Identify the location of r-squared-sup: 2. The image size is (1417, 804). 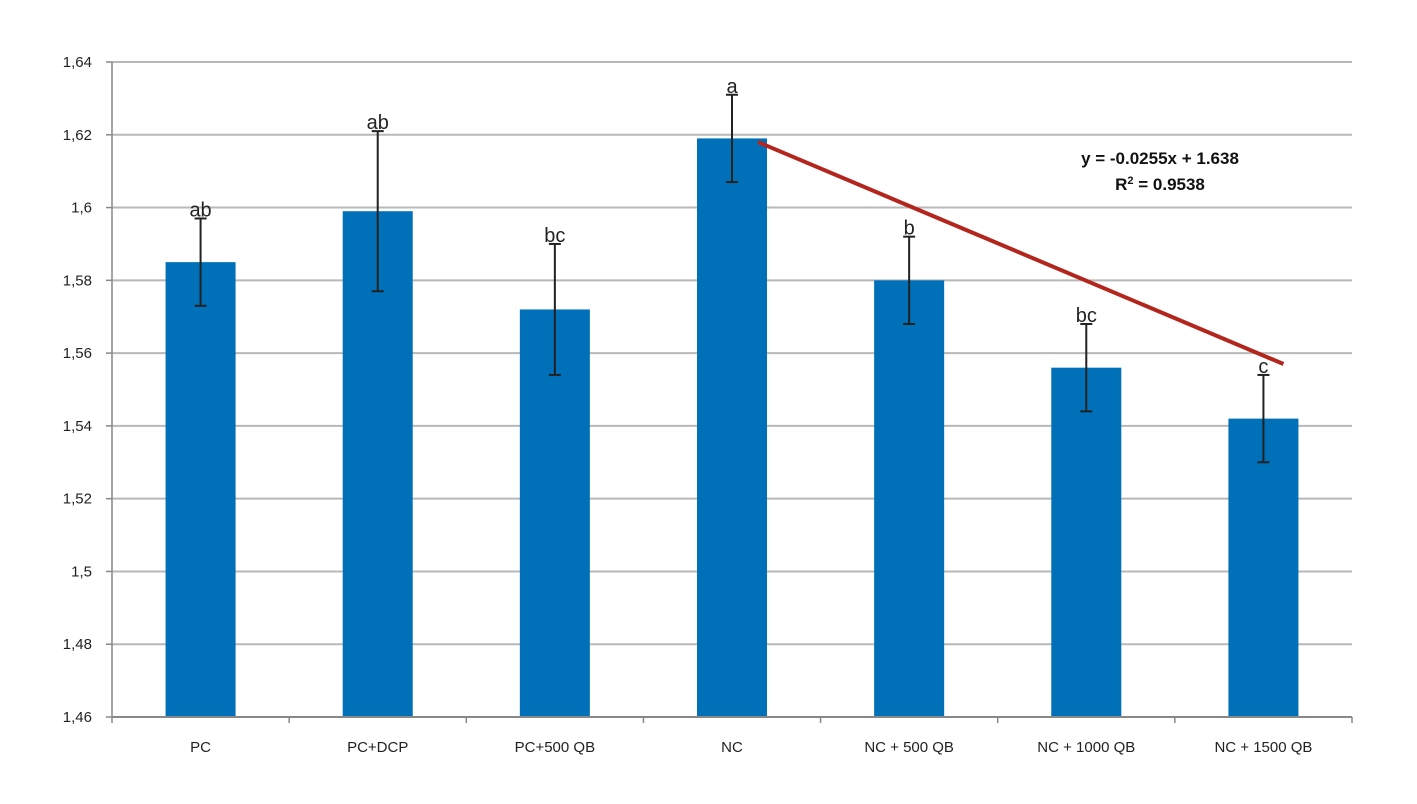
(1130, 181).